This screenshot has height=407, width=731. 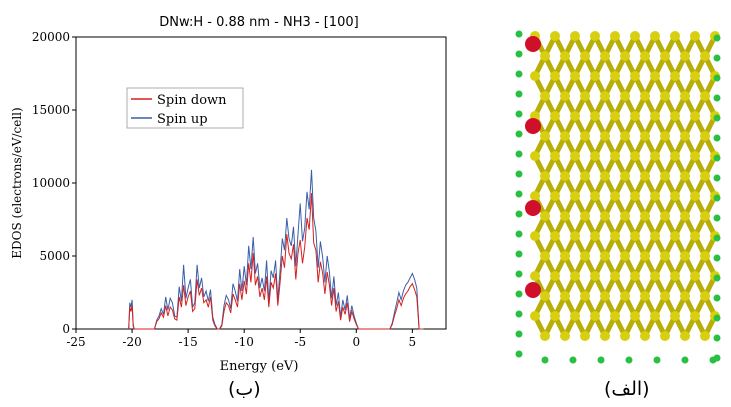 I want to click on y-axis-ticks: 0 5000 10000 15000 20000, so click(x=54, y=183).